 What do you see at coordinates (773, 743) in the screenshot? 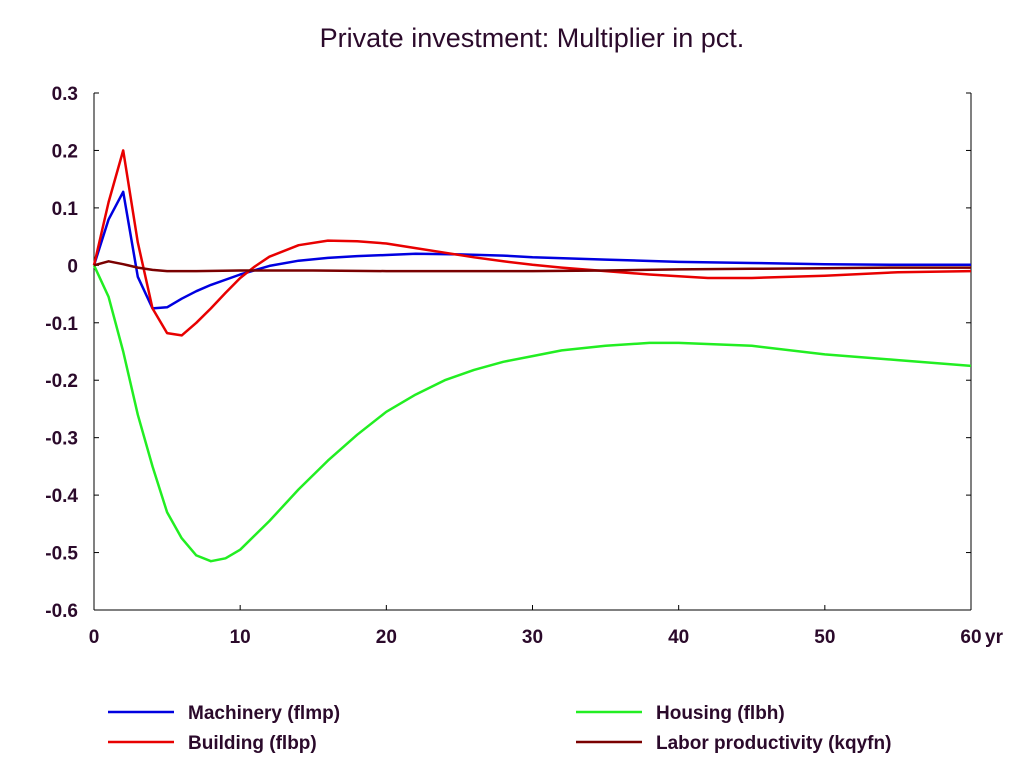
I see `legend-label: Labor productivity (kqyfn)` at bounding box center [773, 743].